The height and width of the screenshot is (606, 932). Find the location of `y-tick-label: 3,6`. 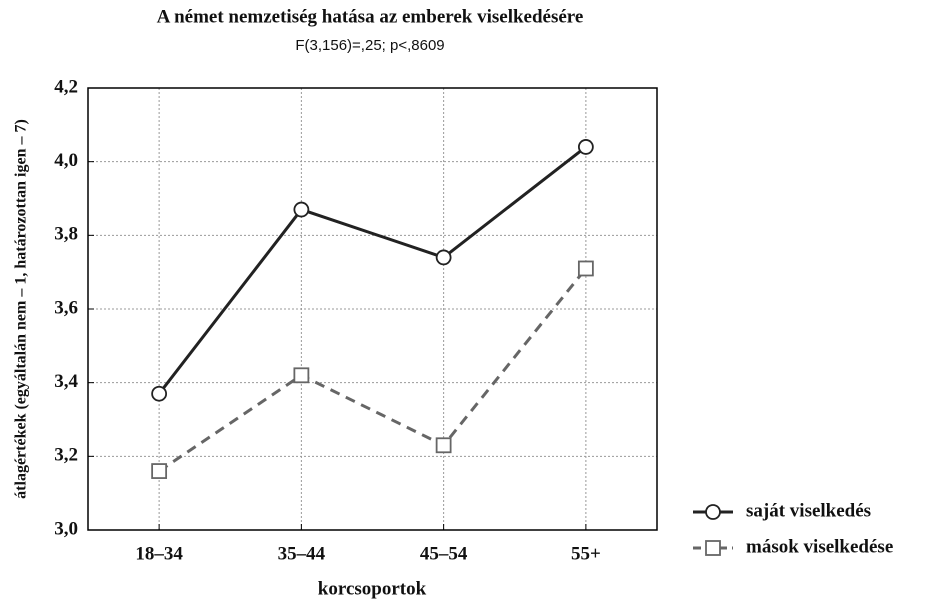

y-tick-label: 3,6 is located at coordinates (66, 307).